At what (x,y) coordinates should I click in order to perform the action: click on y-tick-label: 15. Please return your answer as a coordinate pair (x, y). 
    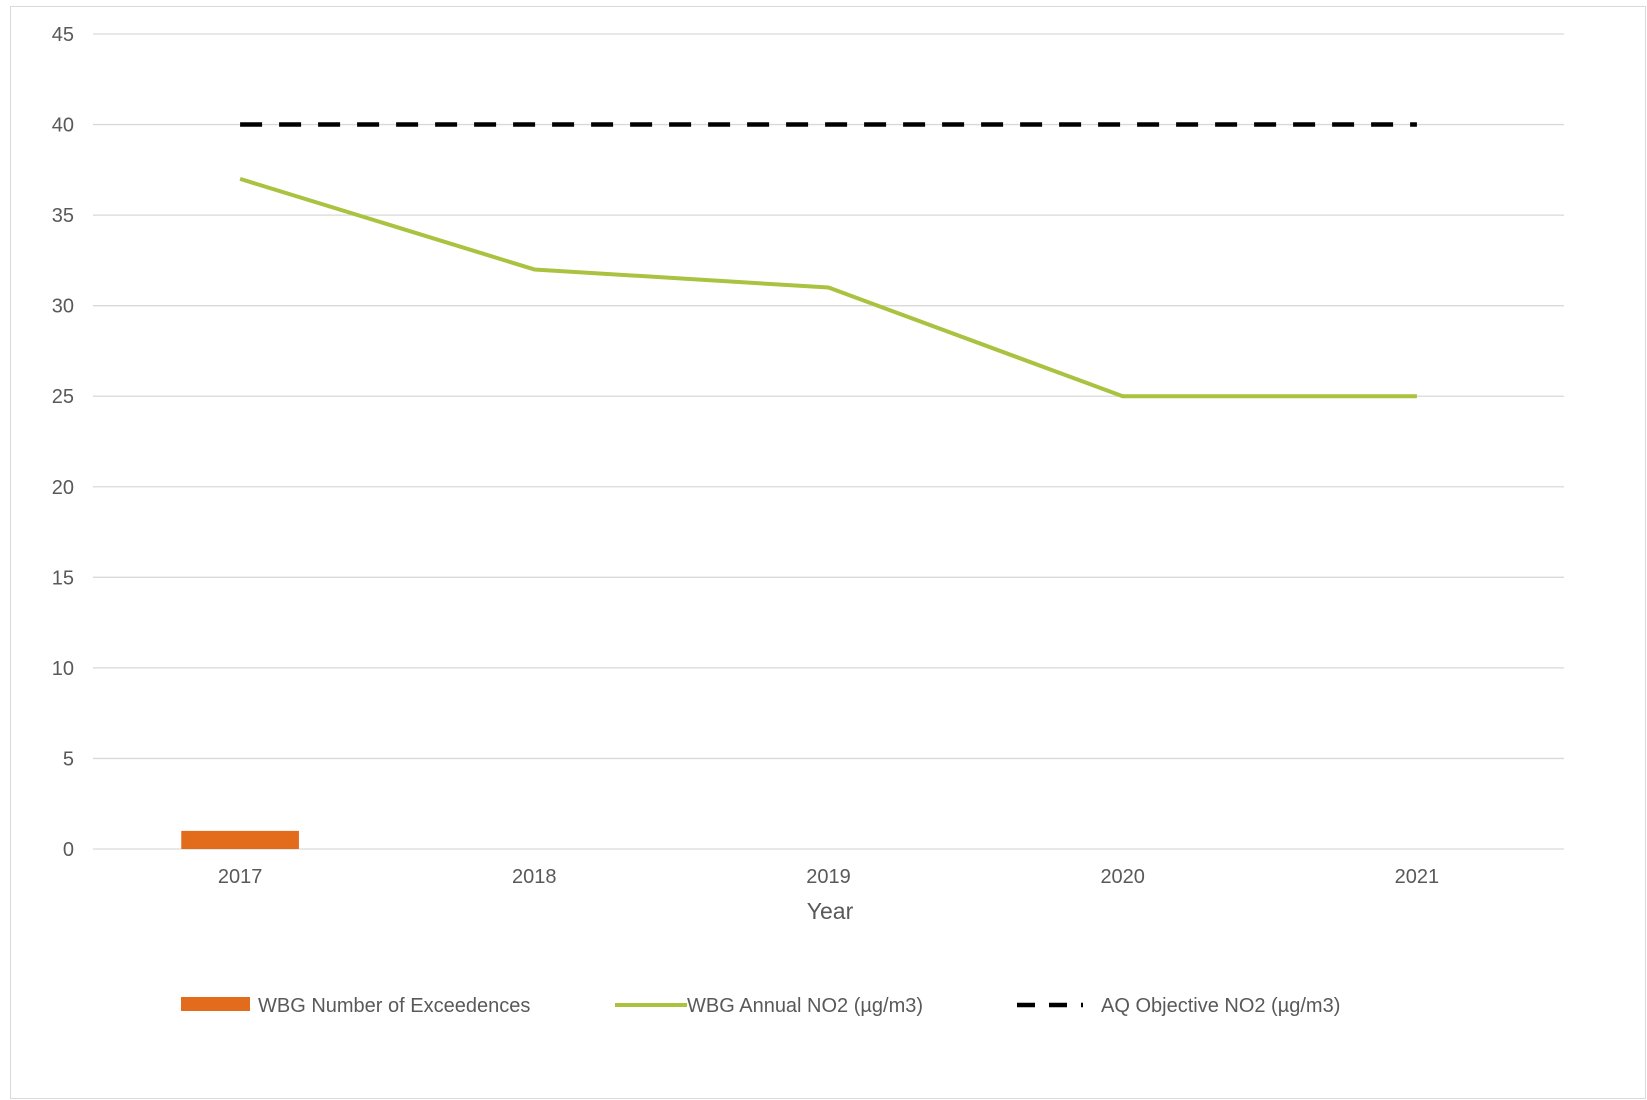
    Looking at the image, I should click on (63, 578).